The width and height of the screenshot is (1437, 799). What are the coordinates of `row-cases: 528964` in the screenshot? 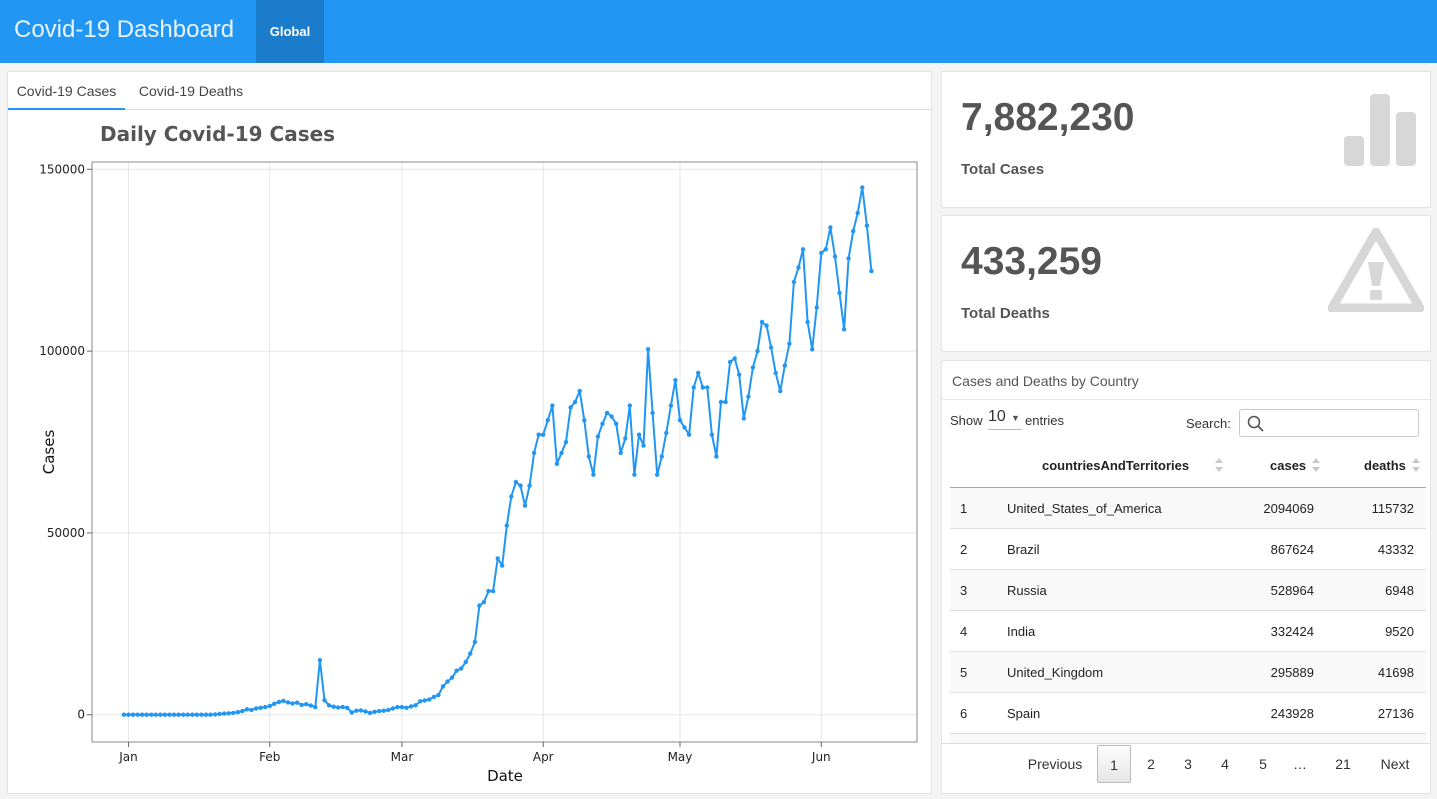 It's located at (1292, 590).